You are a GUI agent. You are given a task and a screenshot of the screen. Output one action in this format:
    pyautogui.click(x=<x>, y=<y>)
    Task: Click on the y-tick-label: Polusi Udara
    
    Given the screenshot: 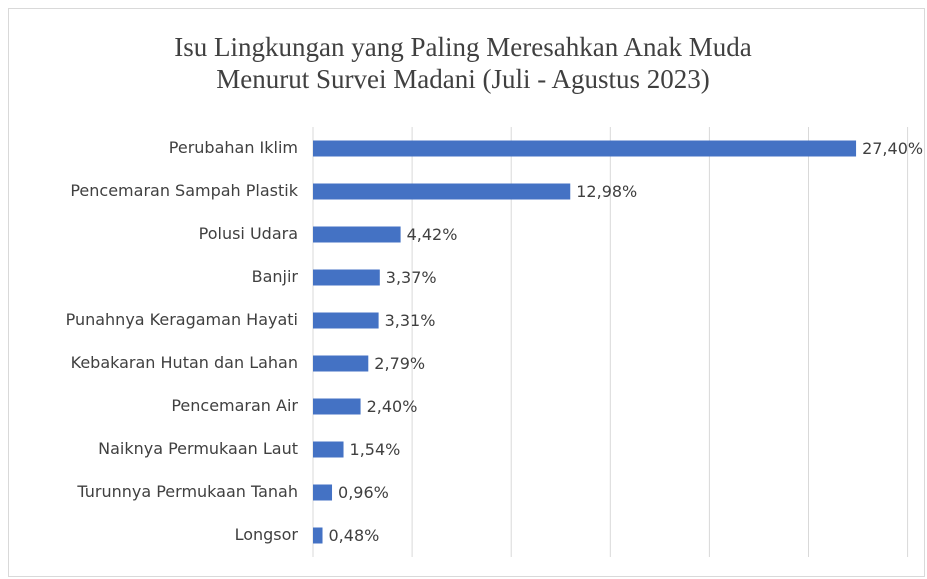 What is the action you would take?
    pyautogui.click(x=248, y=233)
    